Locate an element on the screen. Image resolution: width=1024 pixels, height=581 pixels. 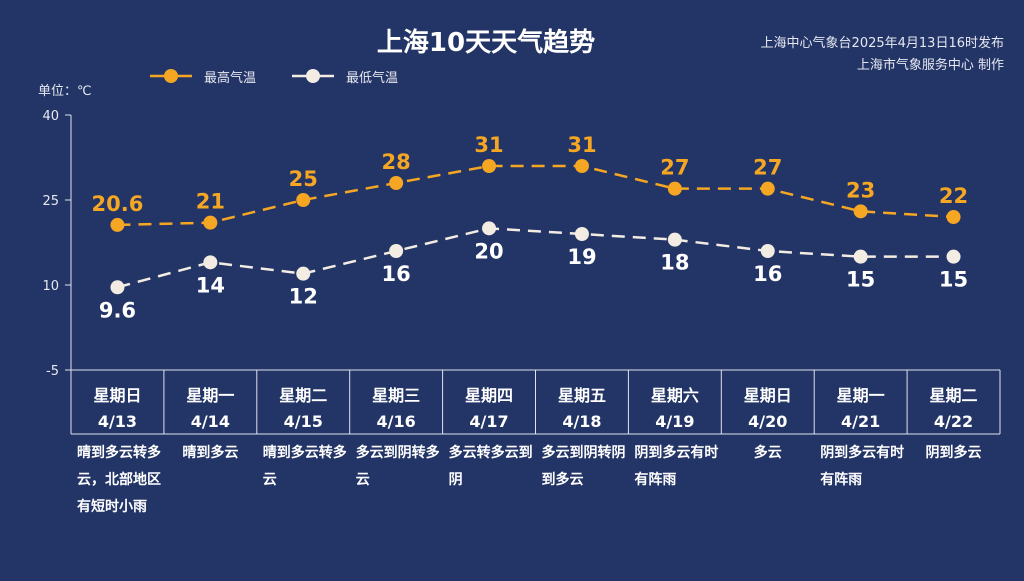
day-date: 4/19 is located at coordinates (675, 421).